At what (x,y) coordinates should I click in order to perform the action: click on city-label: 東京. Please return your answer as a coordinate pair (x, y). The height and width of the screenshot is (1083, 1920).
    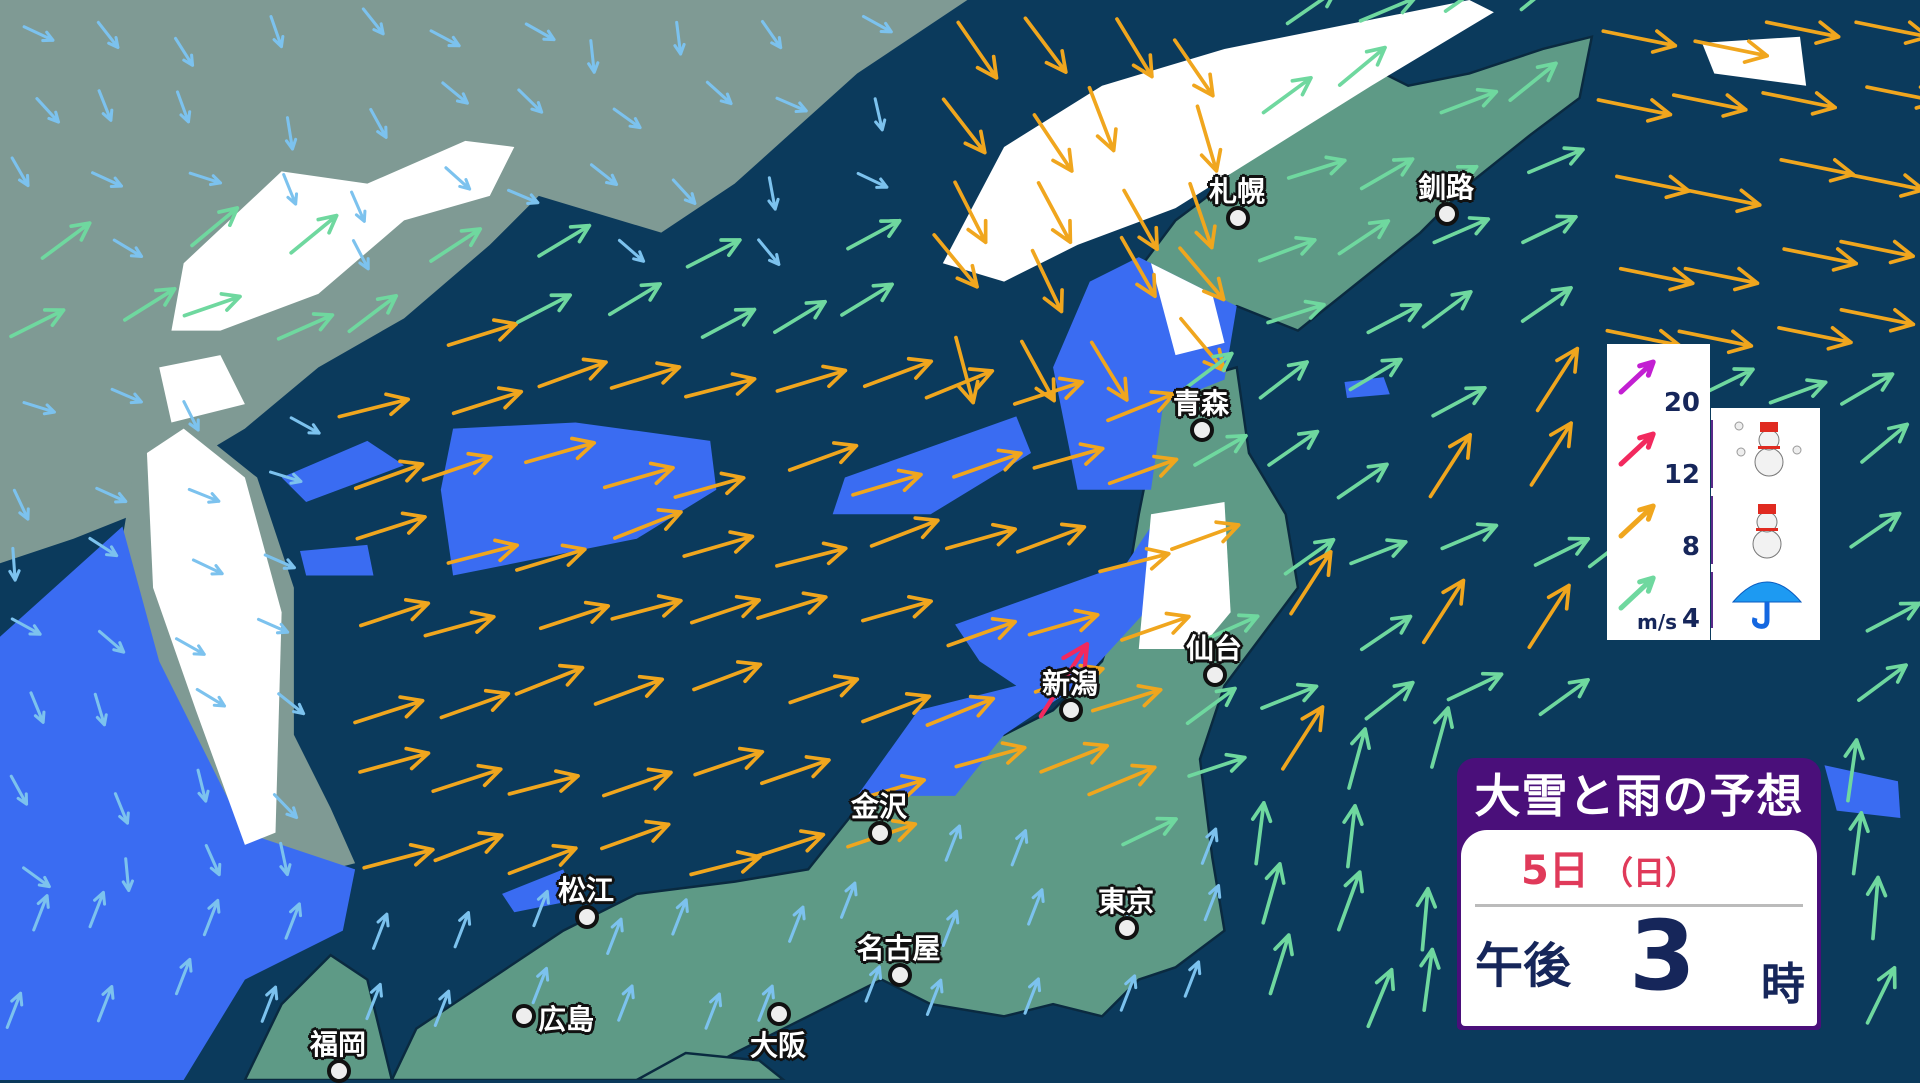
    Looking at the image, I should click on (1126, 901).